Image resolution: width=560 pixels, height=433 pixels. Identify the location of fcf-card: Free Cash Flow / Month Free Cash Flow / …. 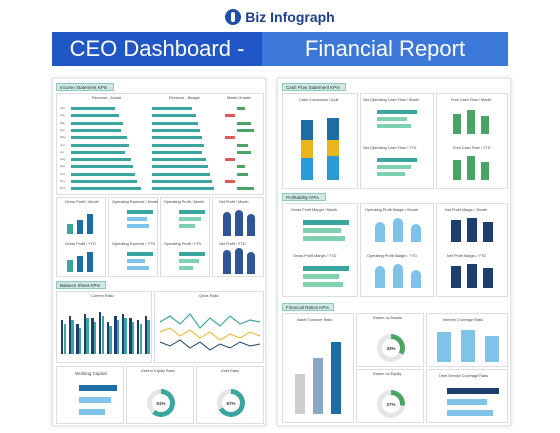
(472, 141).